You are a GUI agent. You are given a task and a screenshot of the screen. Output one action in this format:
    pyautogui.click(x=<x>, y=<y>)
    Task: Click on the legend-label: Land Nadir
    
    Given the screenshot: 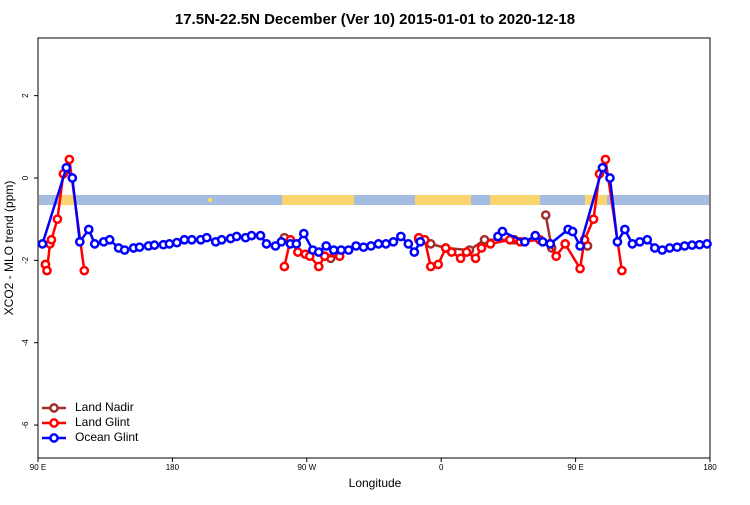 What is the action you would take?
    pyautogui.click(x=104, y=407)
    